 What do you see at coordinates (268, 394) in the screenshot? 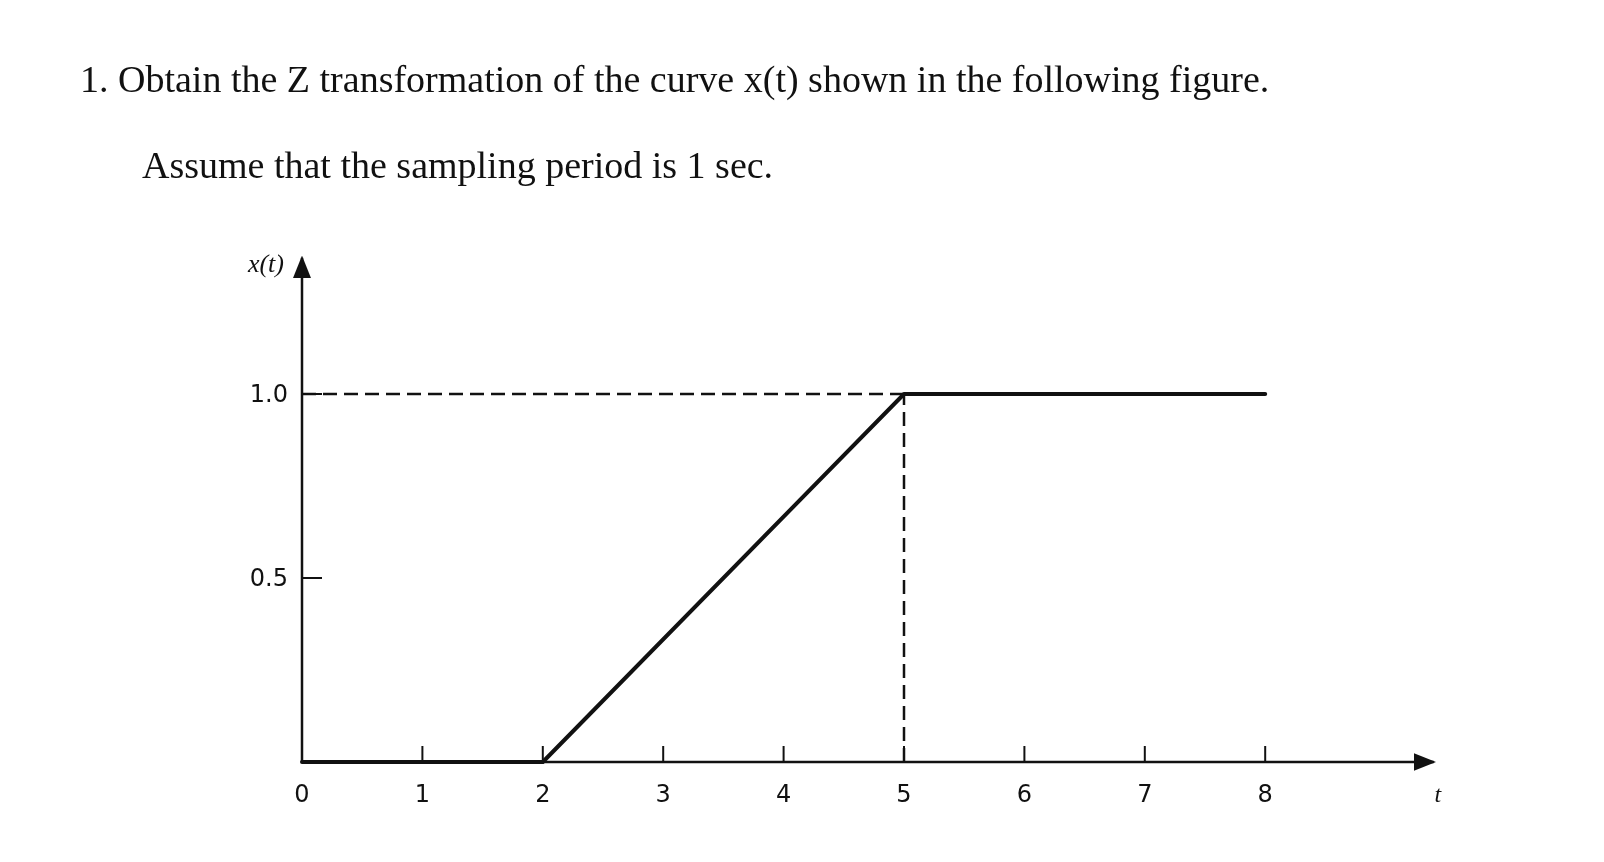
I see `y-tick-label: 1.0` at bounding box center [268, 394].